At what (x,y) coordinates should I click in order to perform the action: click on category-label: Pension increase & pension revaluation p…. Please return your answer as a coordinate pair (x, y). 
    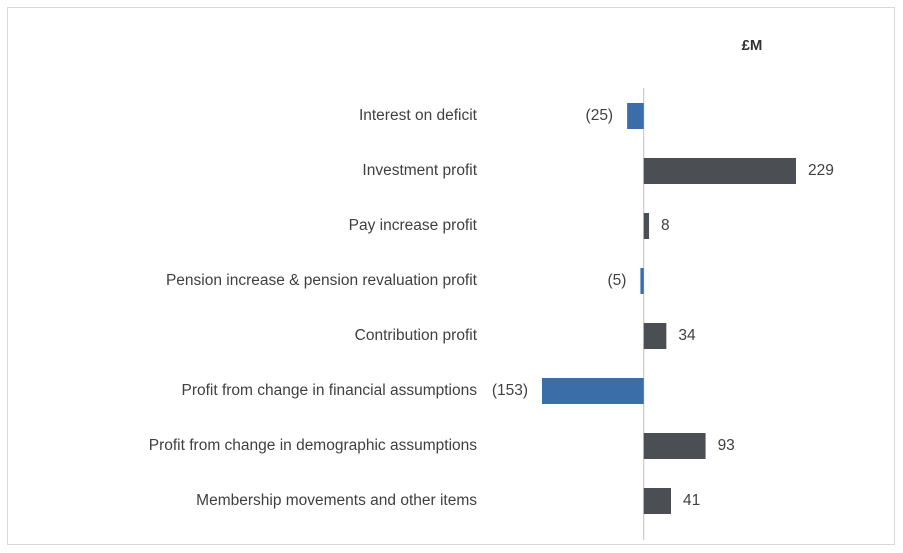
    Looking at the image, I should click on (322, 280).